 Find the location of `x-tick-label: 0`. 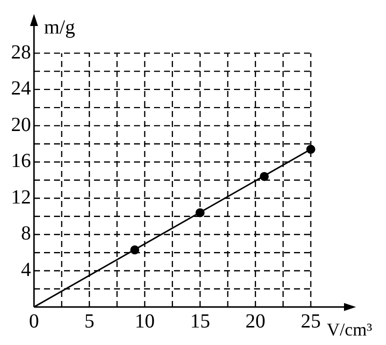

x-tick-label: 0 is located at coordinates (34, 321).